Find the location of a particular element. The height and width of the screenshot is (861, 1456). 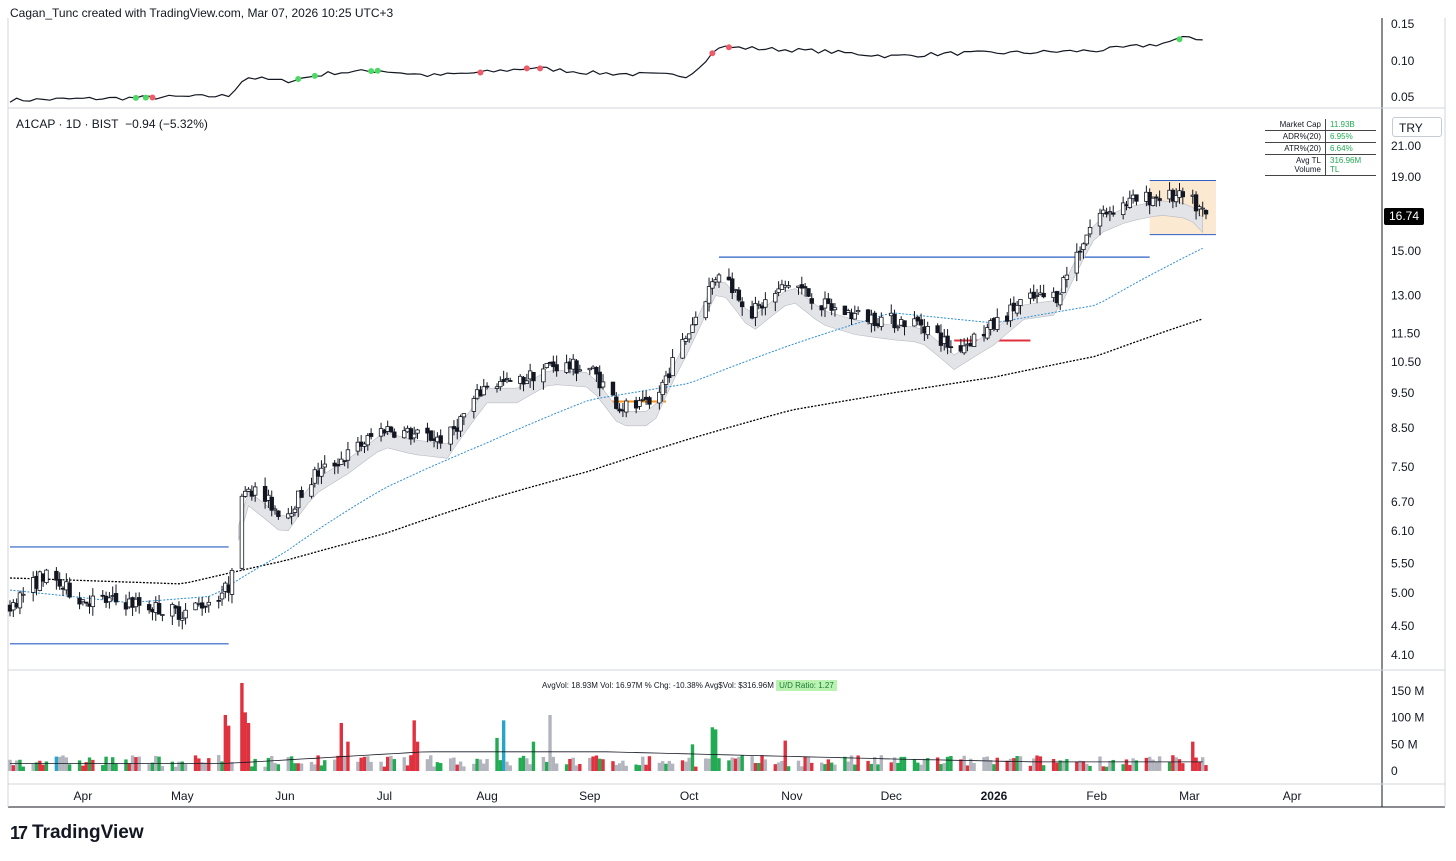

volume-tick-label: 100 M is located at coordinates (1407, 718).